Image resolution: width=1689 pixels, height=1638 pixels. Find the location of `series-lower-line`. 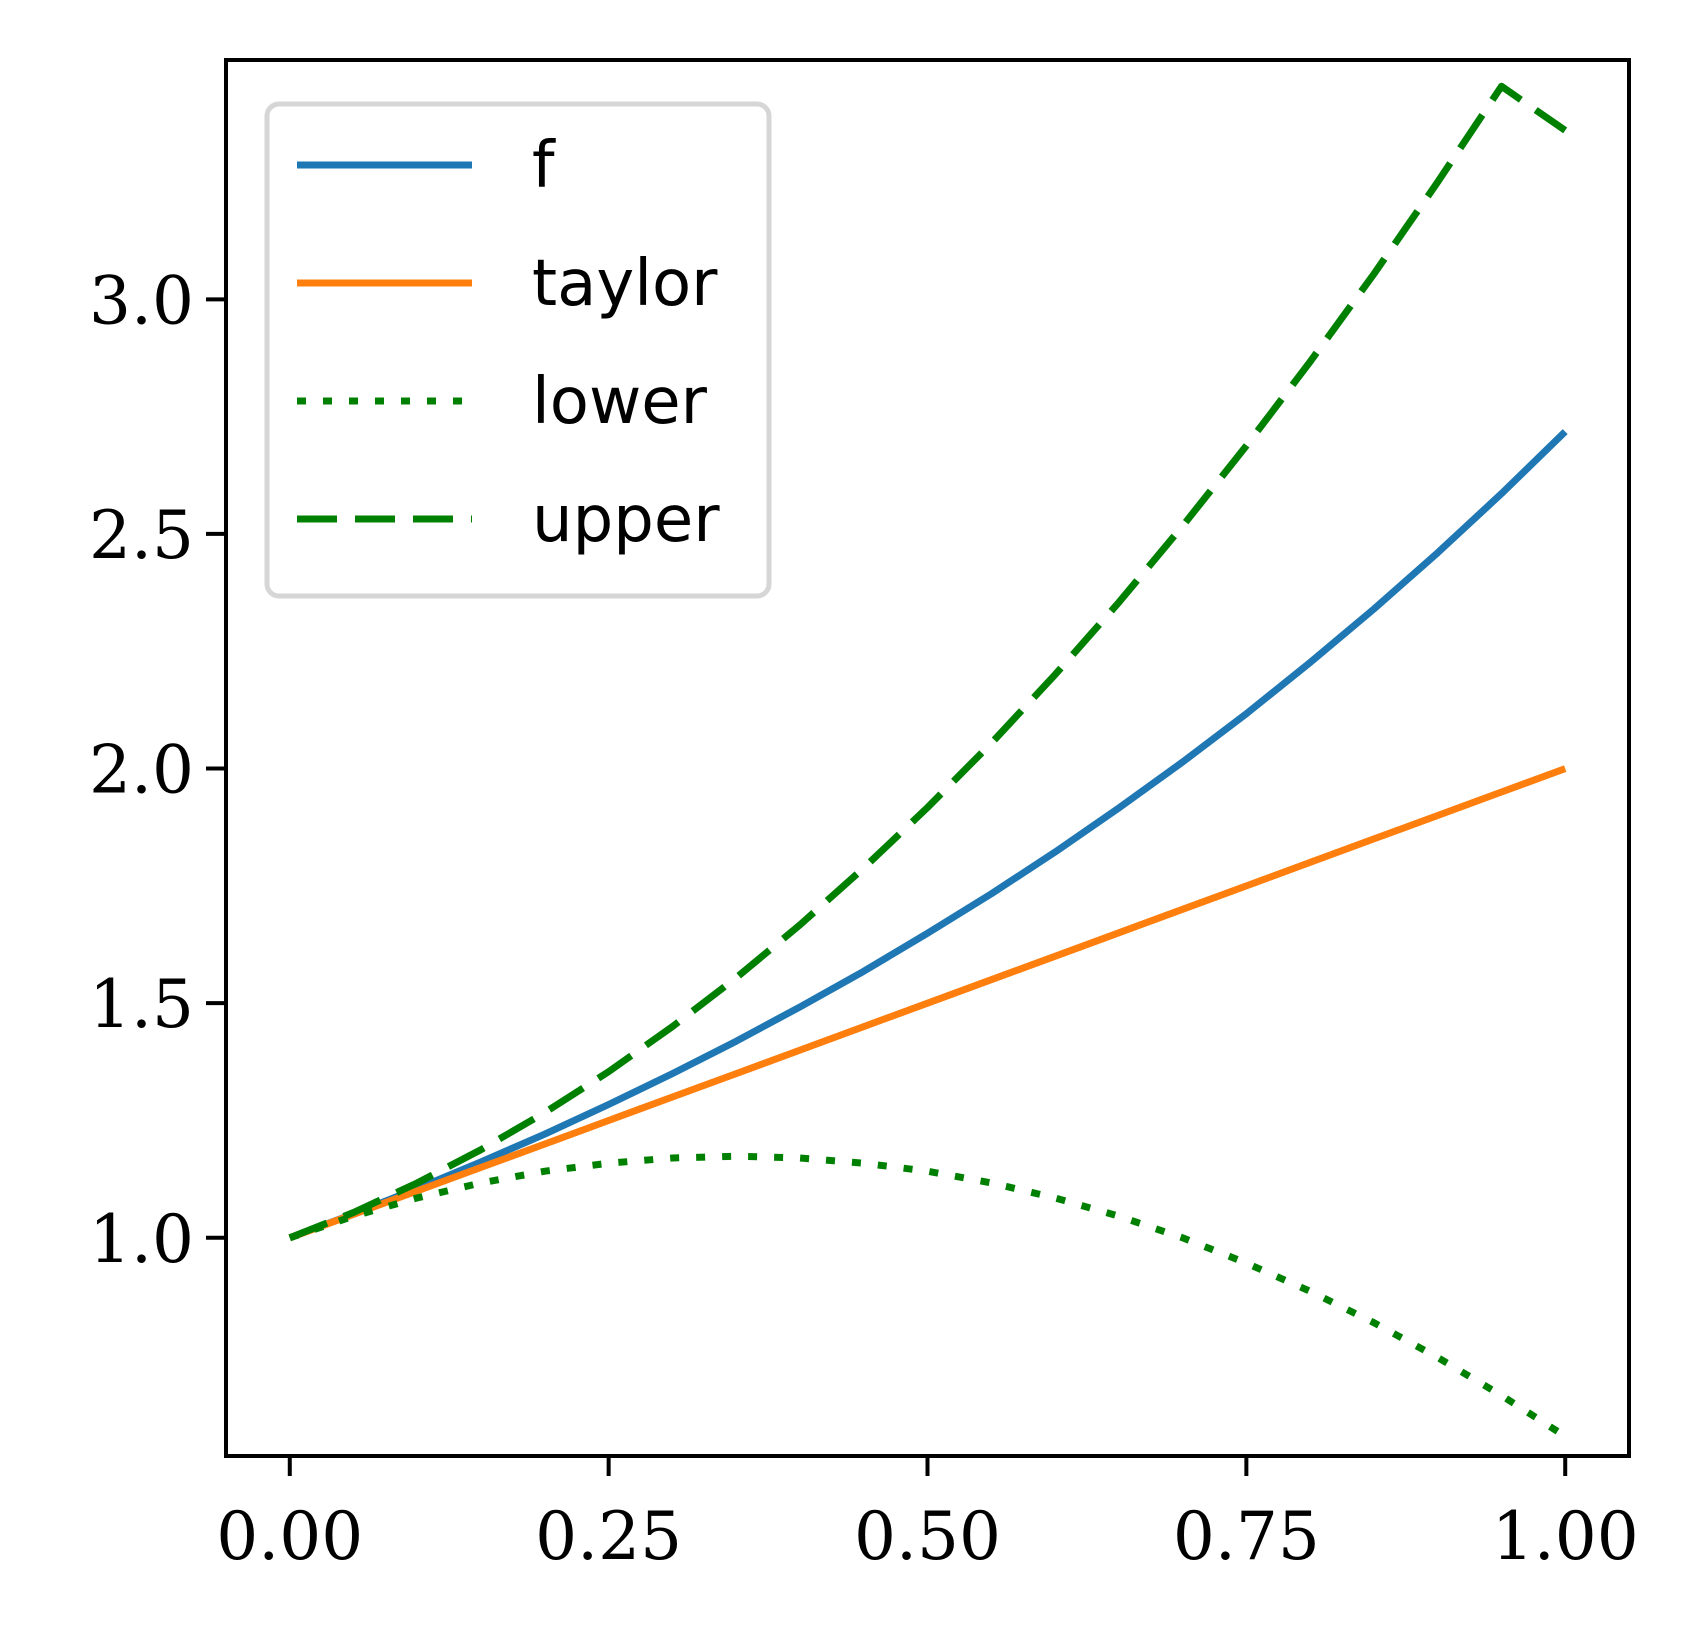

series-lower-line is located at coordinates (928, 1296).